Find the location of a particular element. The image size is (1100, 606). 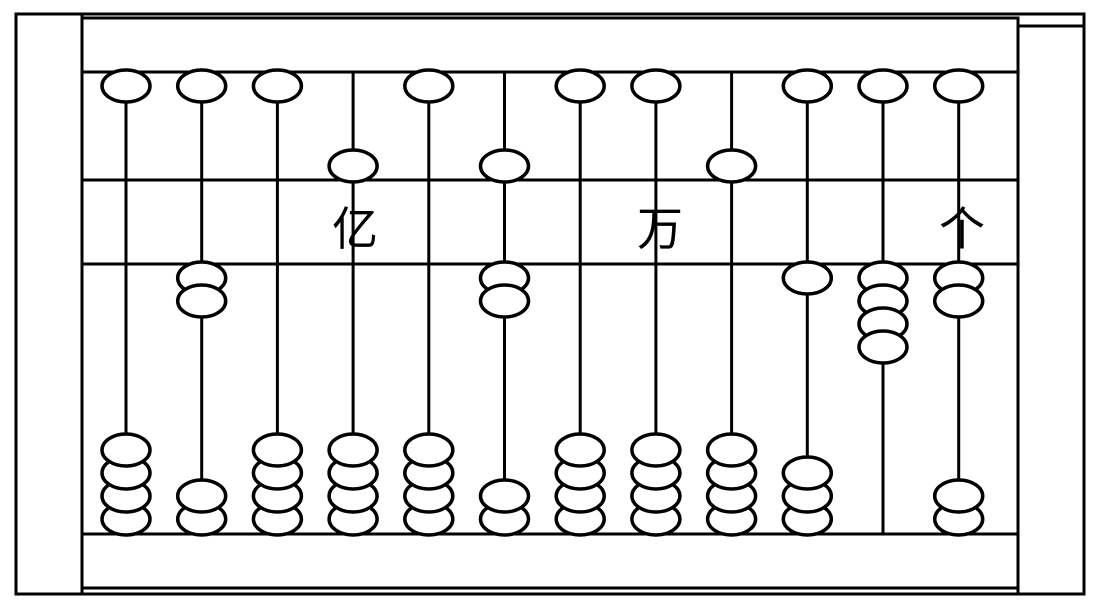

abacus-top-beam is located at coordinates (550, 45).